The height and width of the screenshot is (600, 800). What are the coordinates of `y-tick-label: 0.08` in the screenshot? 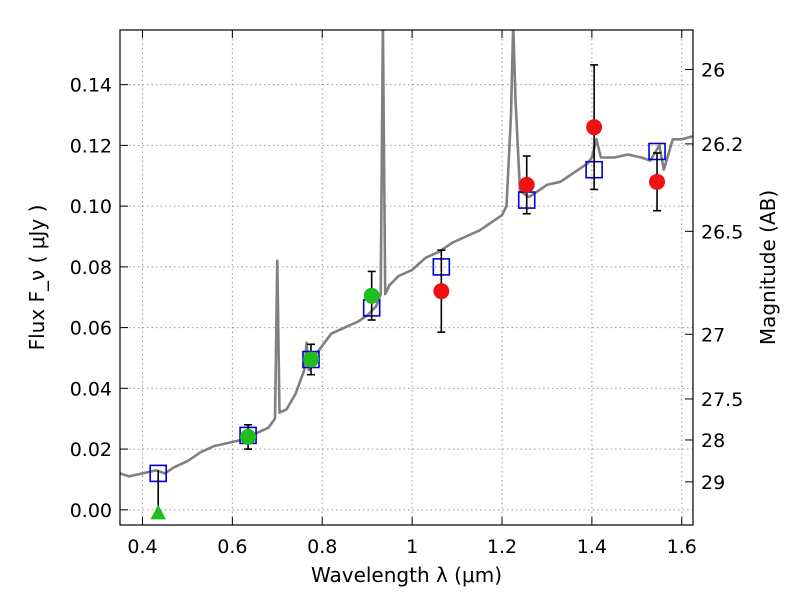 It's located at (91, 268).